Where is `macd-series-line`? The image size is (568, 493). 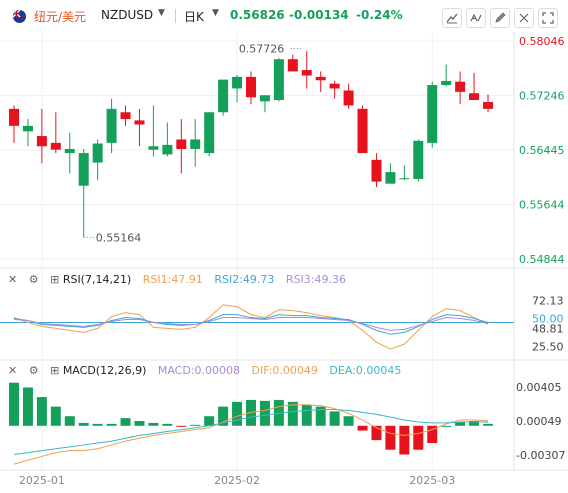
macd-series-line is located at coordinates (251, 434).